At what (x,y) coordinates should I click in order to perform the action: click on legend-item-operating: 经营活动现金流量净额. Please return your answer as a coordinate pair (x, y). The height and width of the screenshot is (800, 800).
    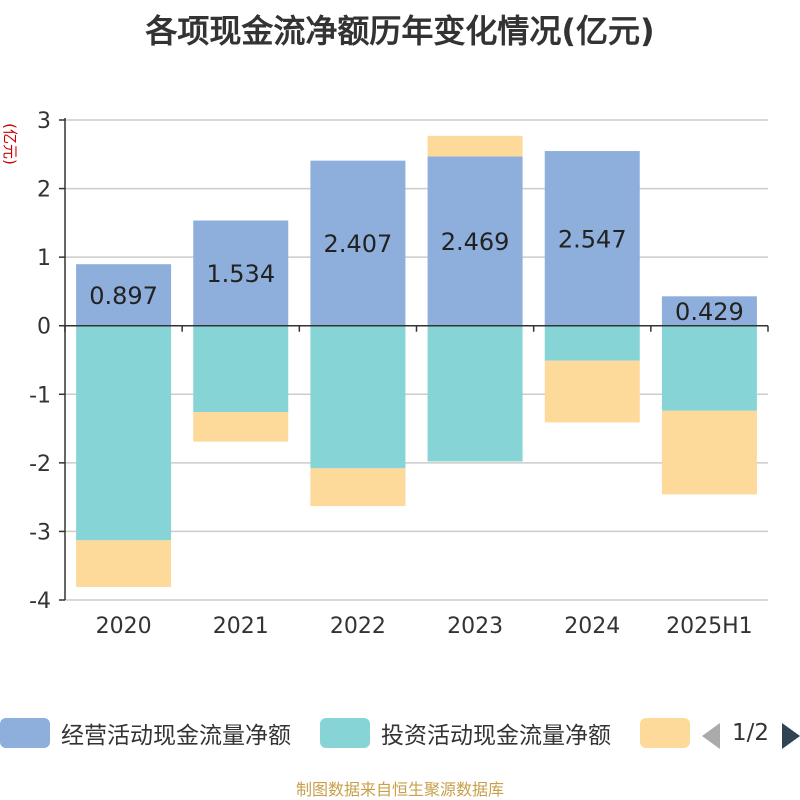
    Looking at the image, I should click on (145, 733).